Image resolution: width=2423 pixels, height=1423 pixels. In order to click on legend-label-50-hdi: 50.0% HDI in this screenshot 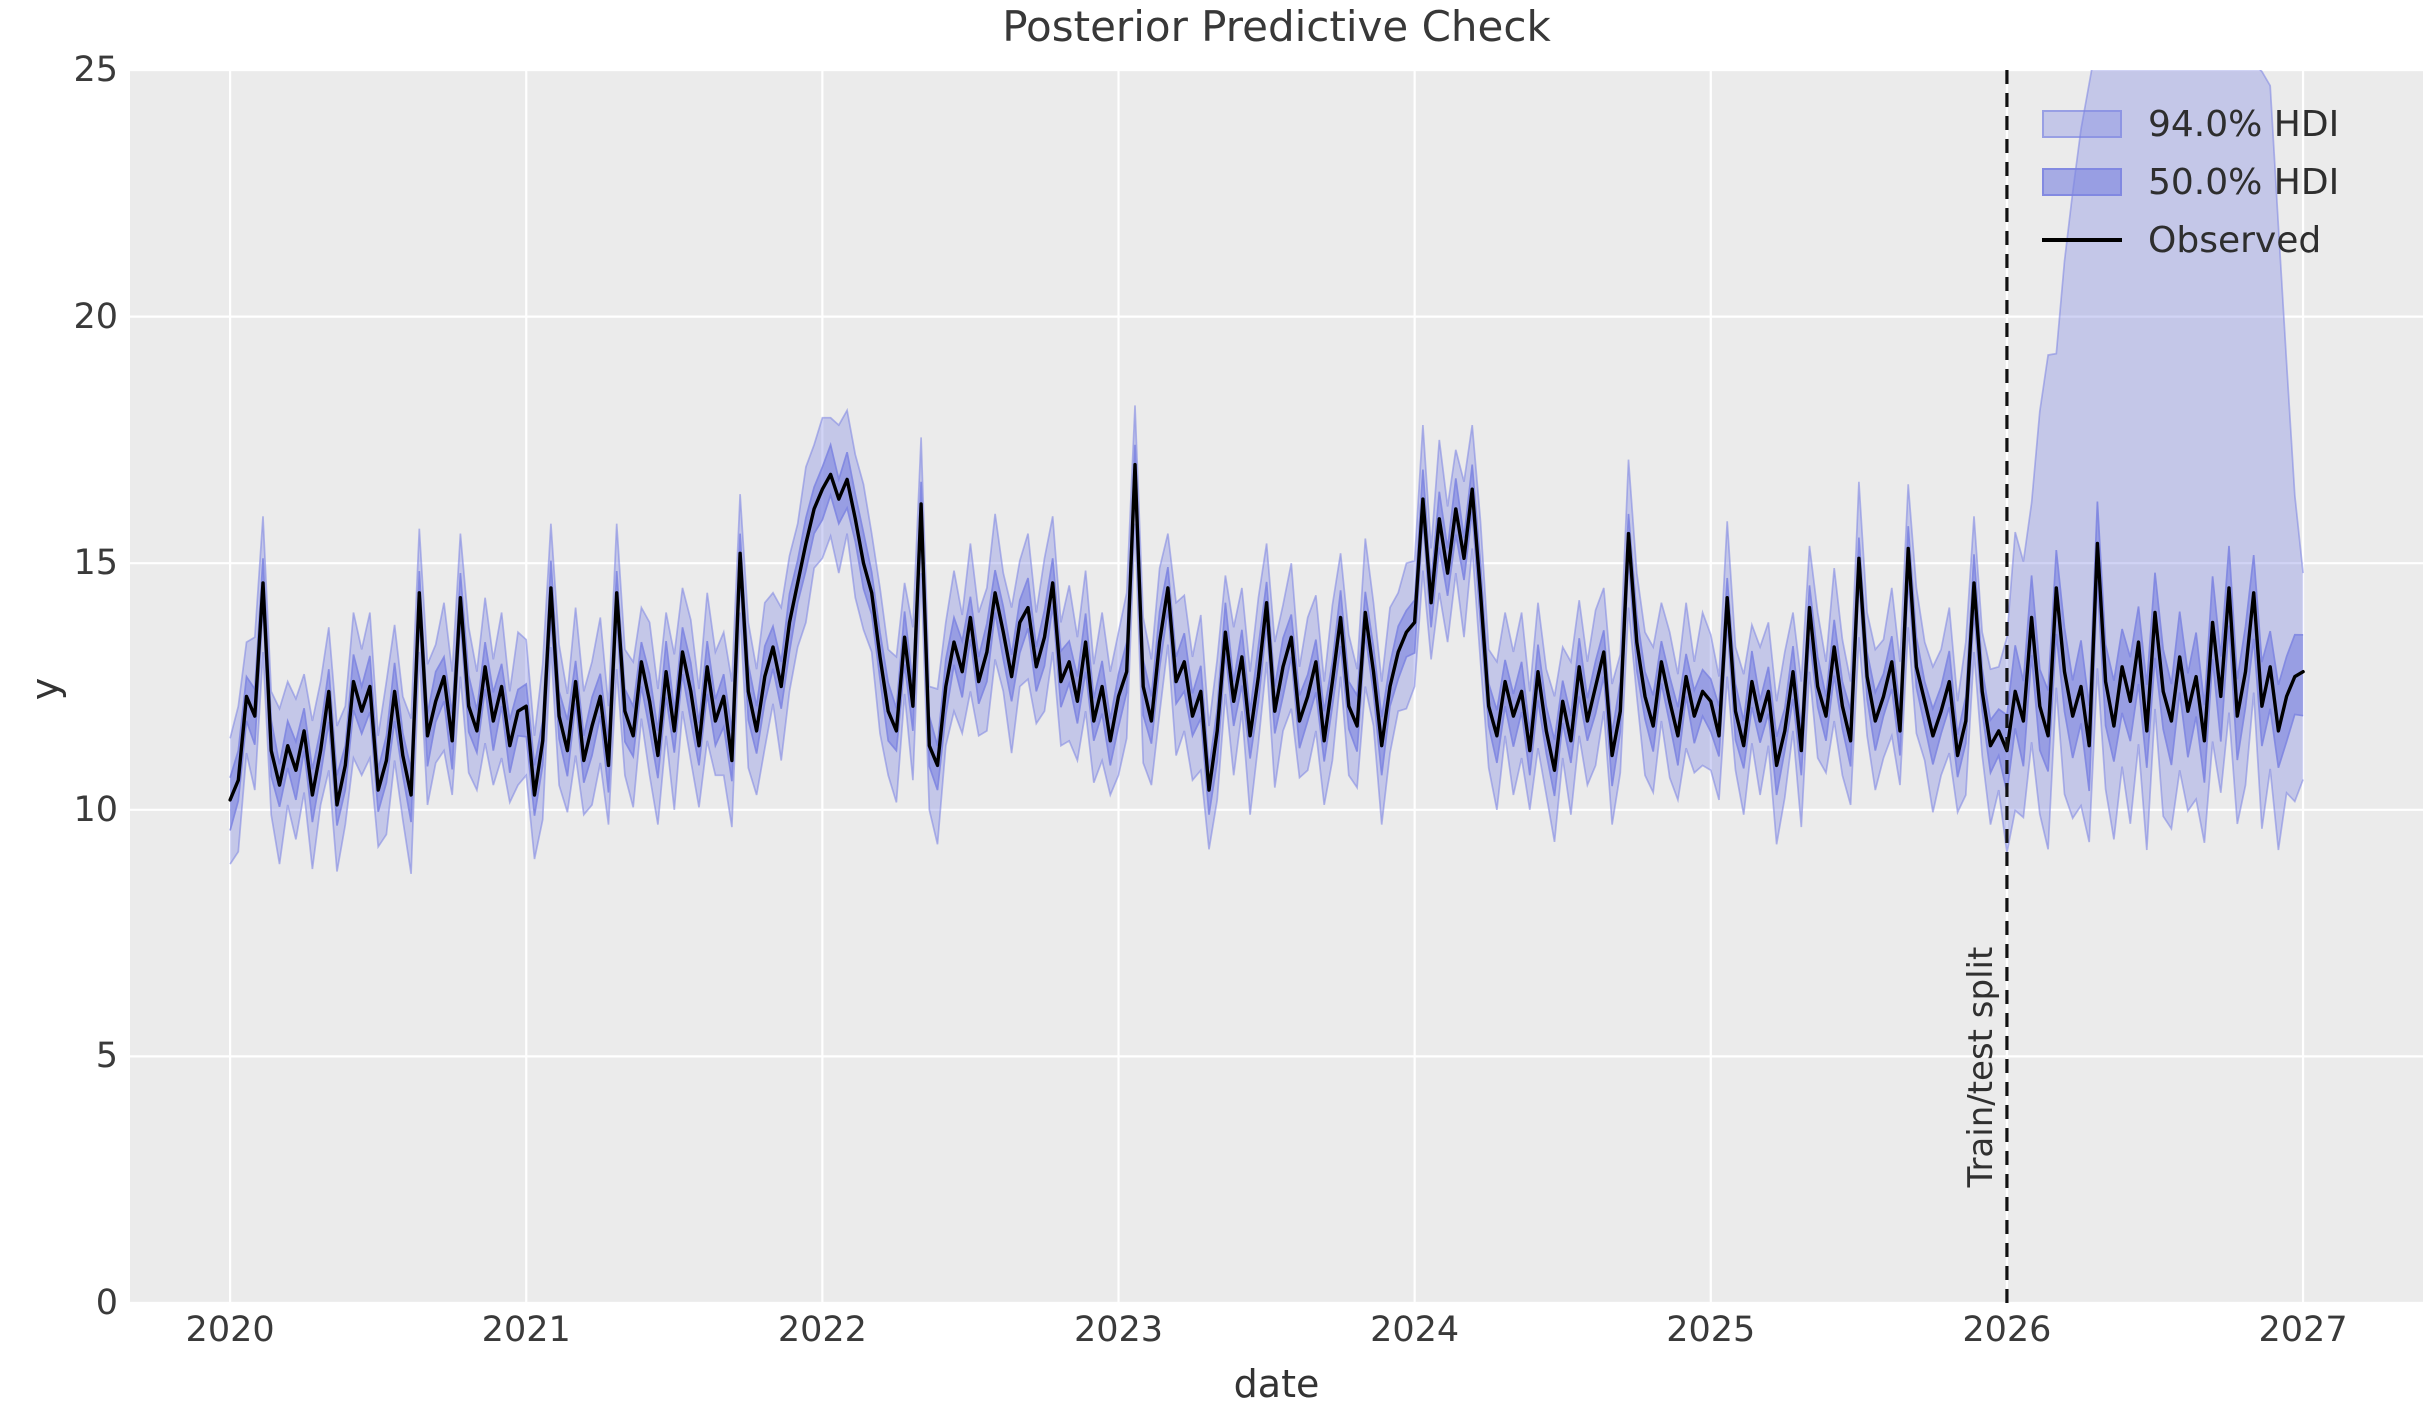, I will do `click(2244, 182)`.